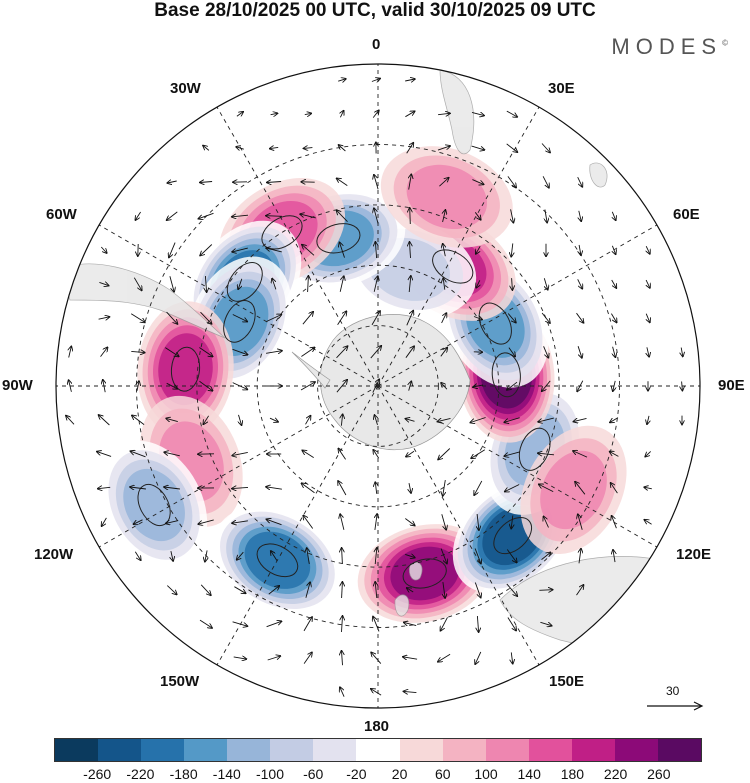 This screenshot has width=750, height=783. I want to click on colorbar-tick-3: -140, so click(226, 774).